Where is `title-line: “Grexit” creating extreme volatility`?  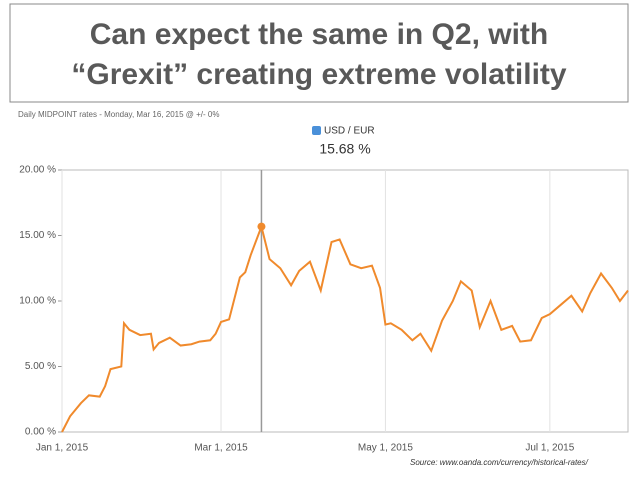
title-line: “Grexit” creating extreme volatility is located at coordinates (319, 74).